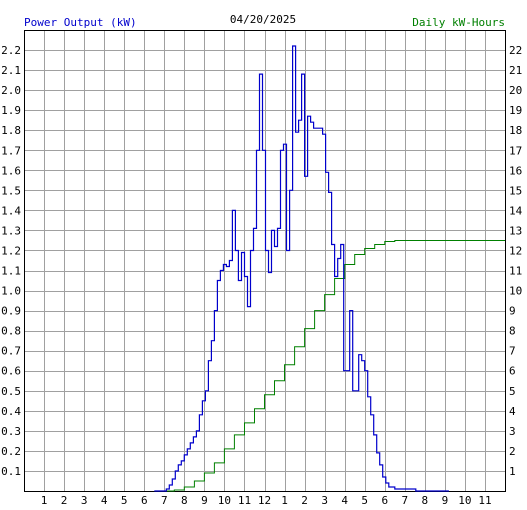 The image size is (527, 510). Describe the element at coordinates (515, 230) in the screenshot. I see `y-tick-label-right: 13` at that location.